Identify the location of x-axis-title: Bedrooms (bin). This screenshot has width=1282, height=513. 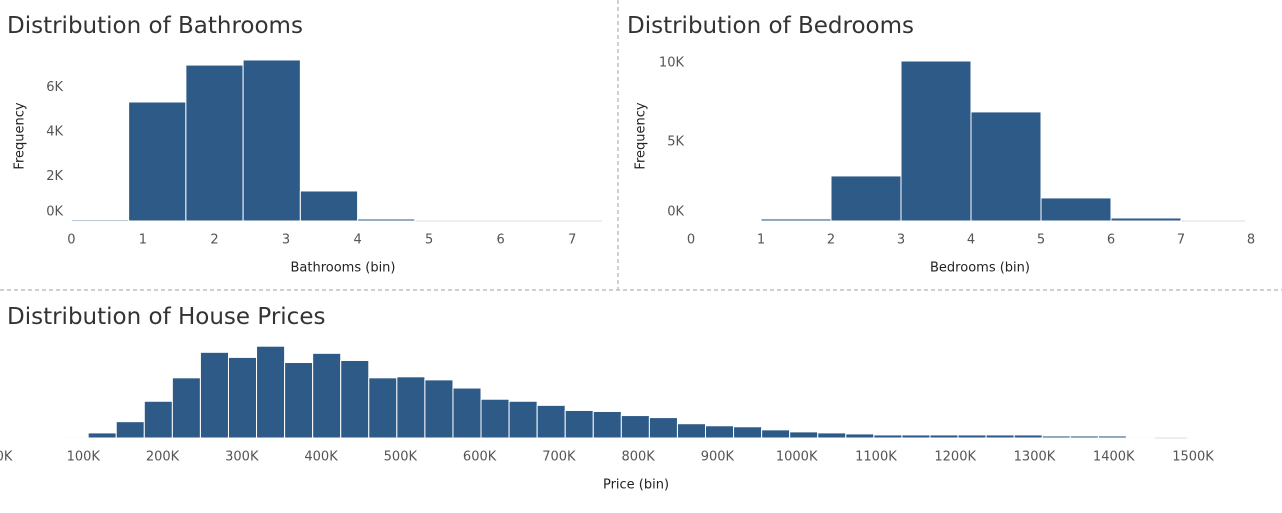
(980, 268).